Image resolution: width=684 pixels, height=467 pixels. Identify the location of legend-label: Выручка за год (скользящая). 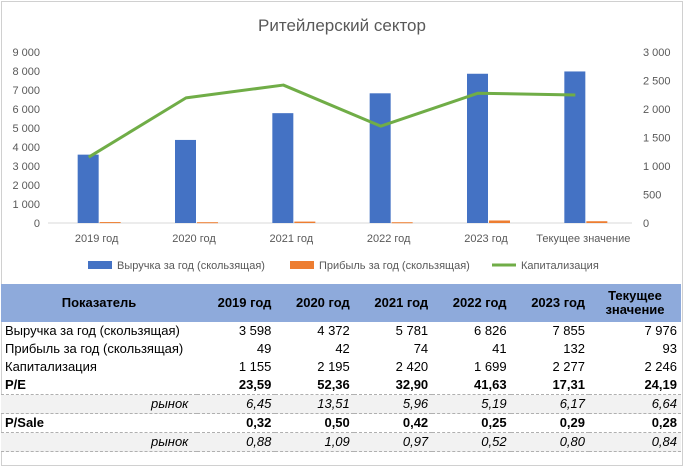
(191, 266).